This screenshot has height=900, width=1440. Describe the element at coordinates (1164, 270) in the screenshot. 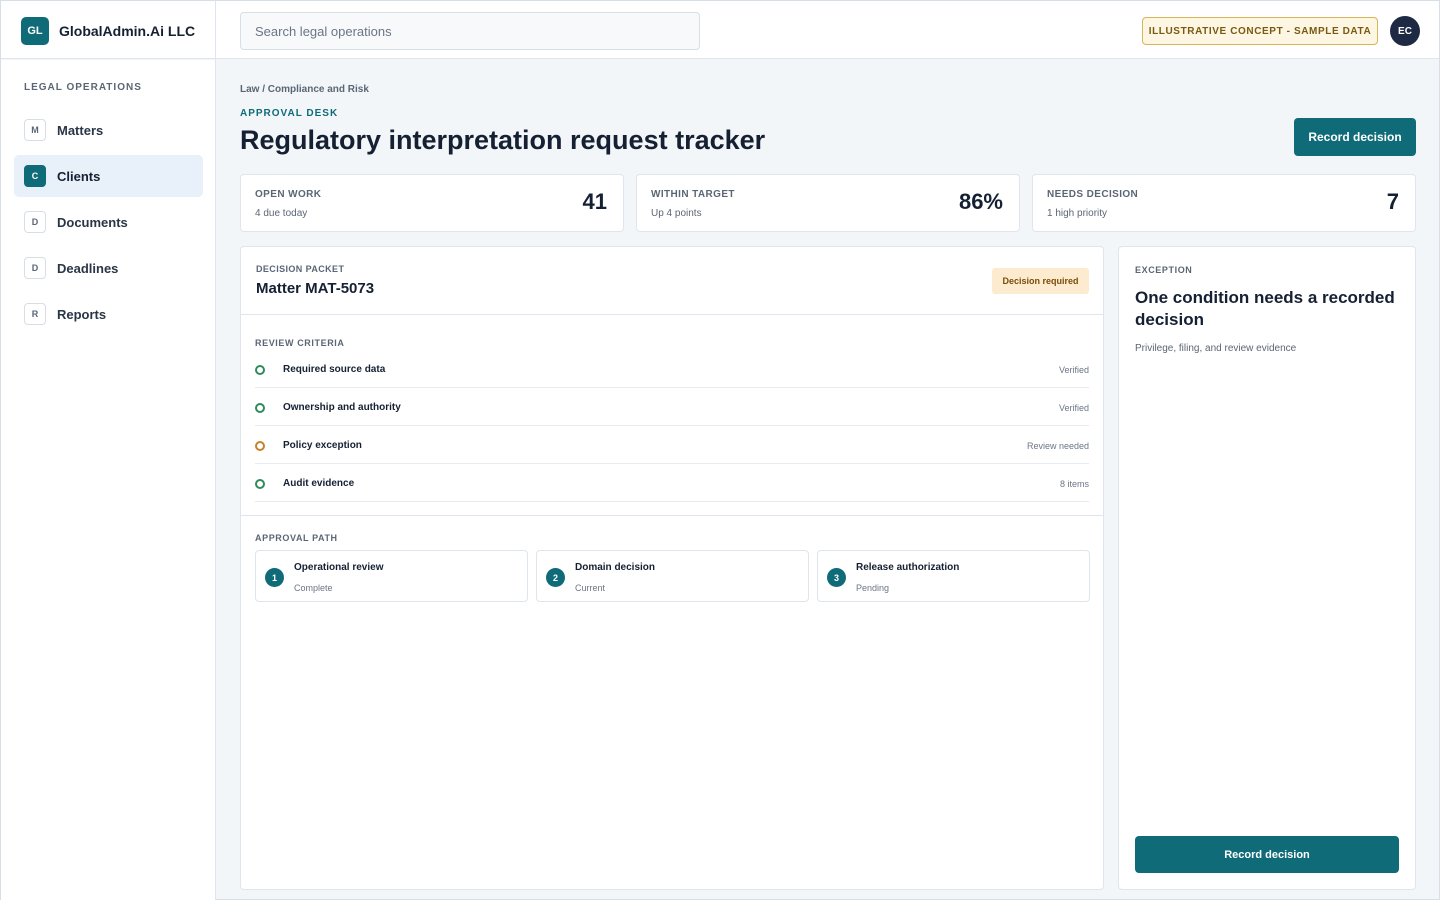

I see `exception-eyebrow: EXCEPTION` at that location.